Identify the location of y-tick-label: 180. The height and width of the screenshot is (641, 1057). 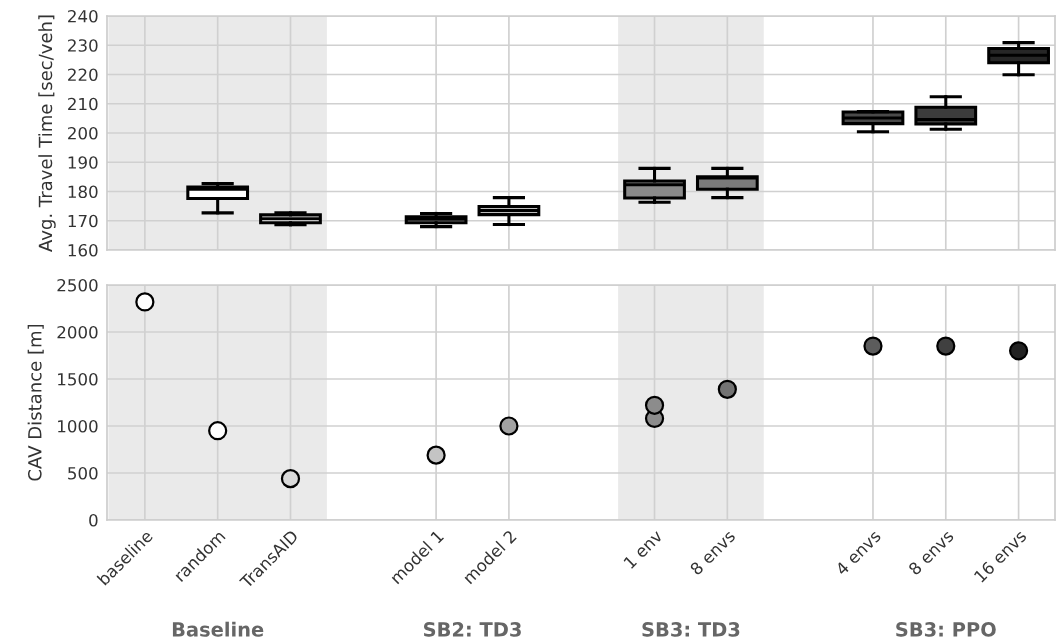
(83, 192).